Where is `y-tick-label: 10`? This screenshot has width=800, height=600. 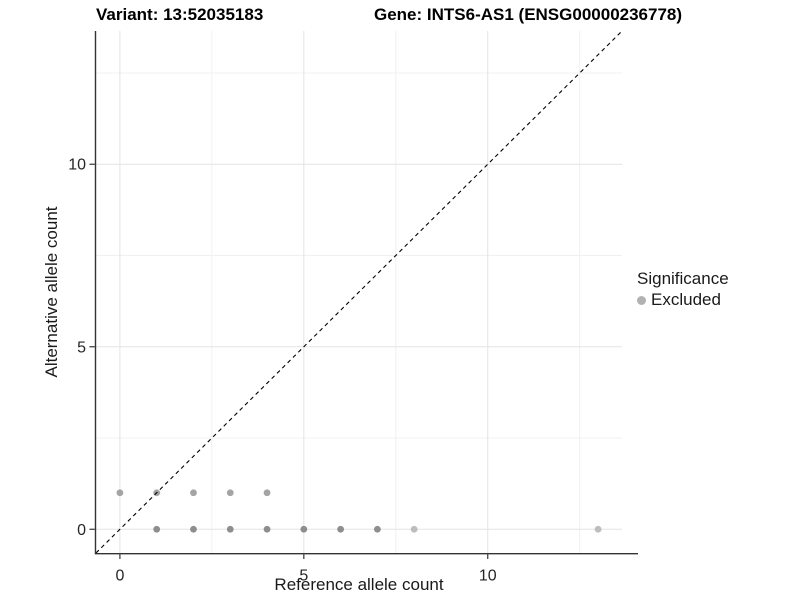
y-tick-label: 10 is located at coordinates (77, 165).